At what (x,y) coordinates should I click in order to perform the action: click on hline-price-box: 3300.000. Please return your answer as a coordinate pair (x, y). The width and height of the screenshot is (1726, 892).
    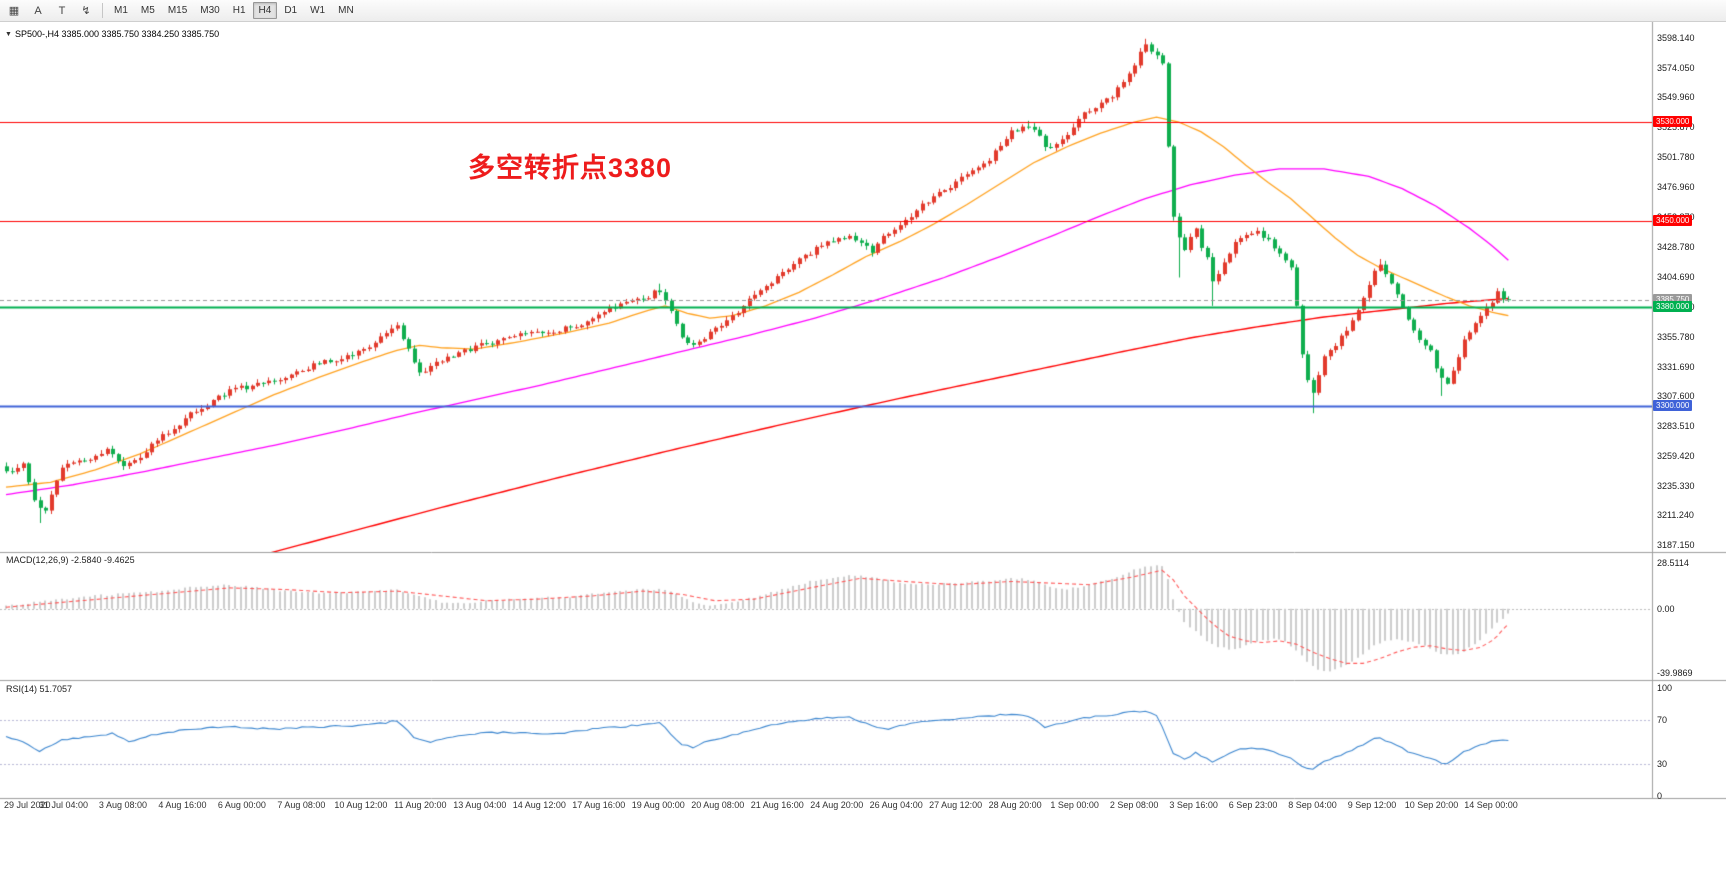
    Looking at the image, I should click on (1673, 405).